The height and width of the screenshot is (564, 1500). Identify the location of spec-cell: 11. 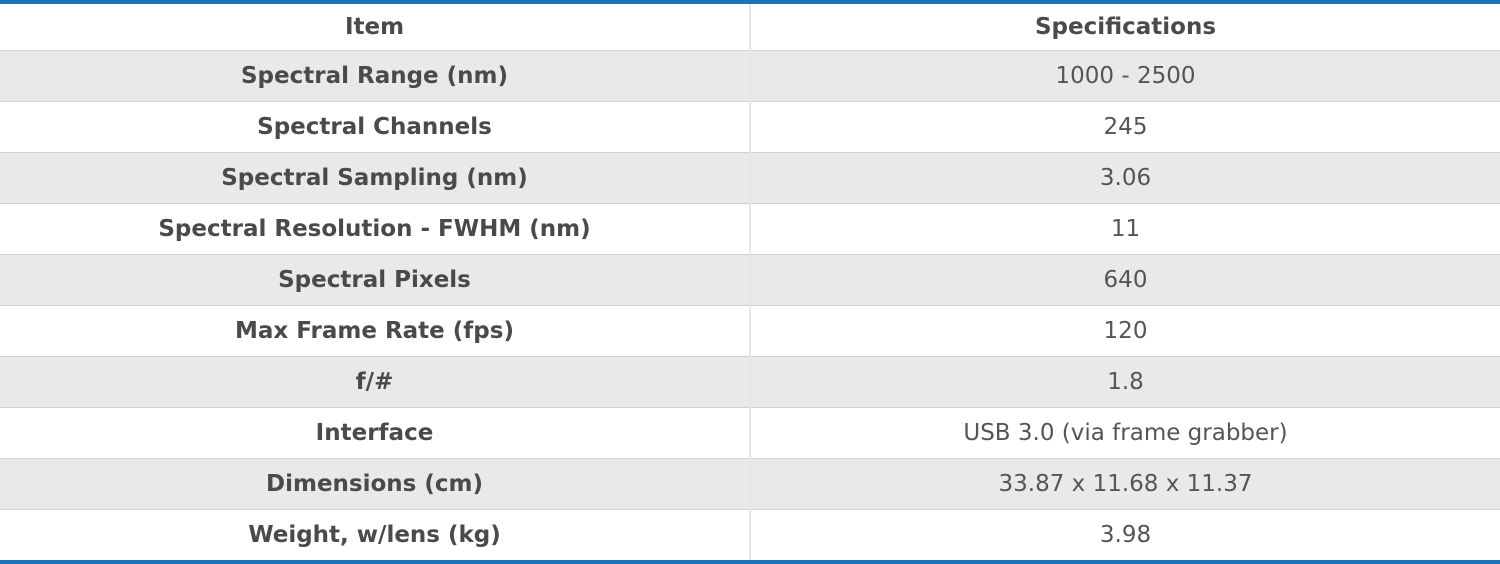
(1125, 229).